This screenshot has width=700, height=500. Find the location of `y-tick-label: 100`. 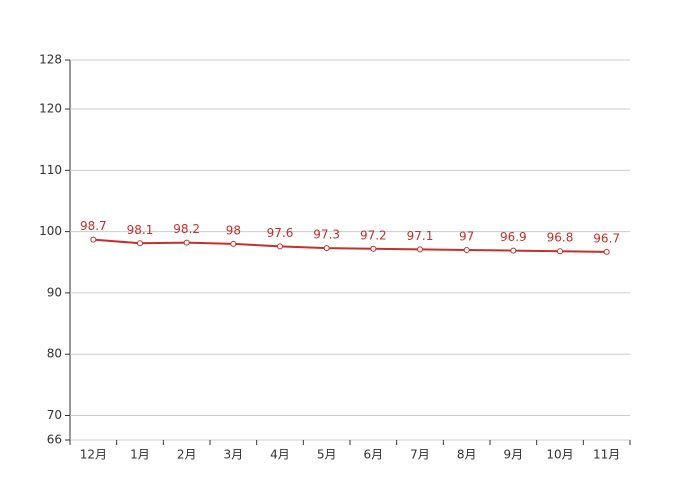

y-tick-label: 100 is located at coordinates (50, 231).